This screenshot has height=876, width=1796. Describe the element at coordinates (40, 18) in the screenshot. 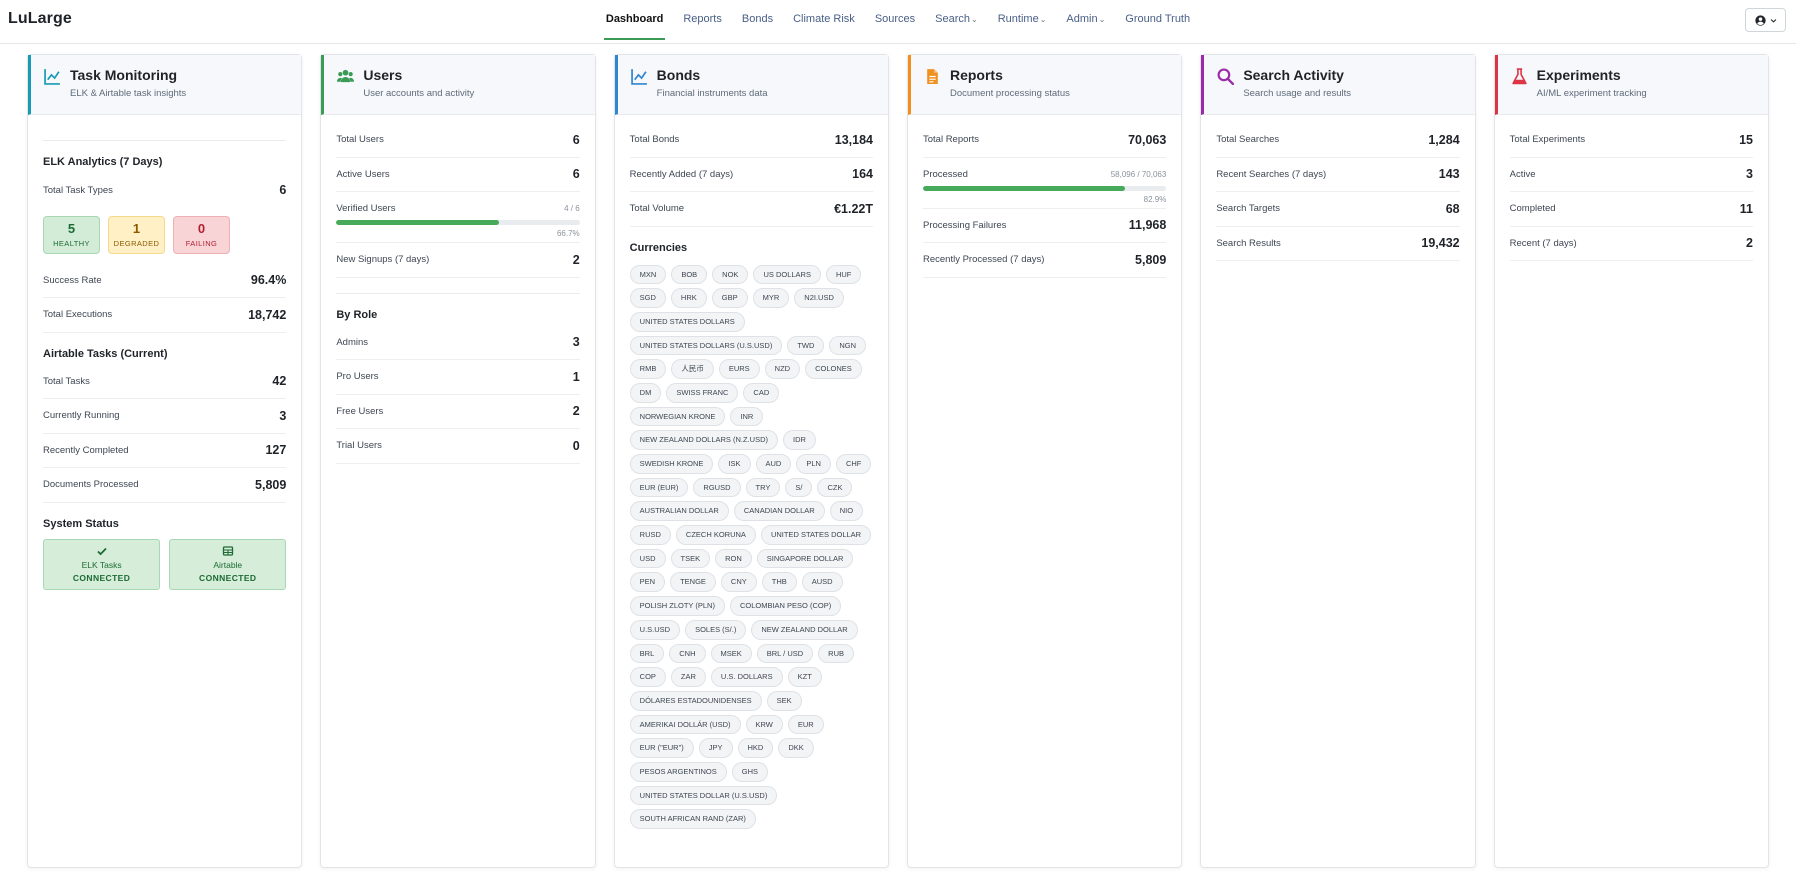

I see `brand-logo: LuLarge` at that location.